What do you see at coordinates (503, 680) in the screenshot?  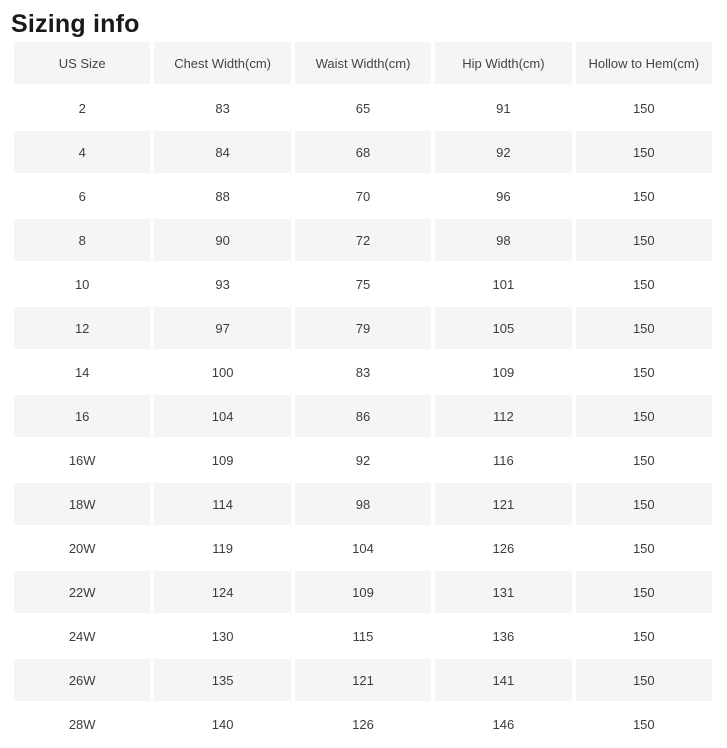 I see `table-cell: 141` at bounding box center [503, 680].